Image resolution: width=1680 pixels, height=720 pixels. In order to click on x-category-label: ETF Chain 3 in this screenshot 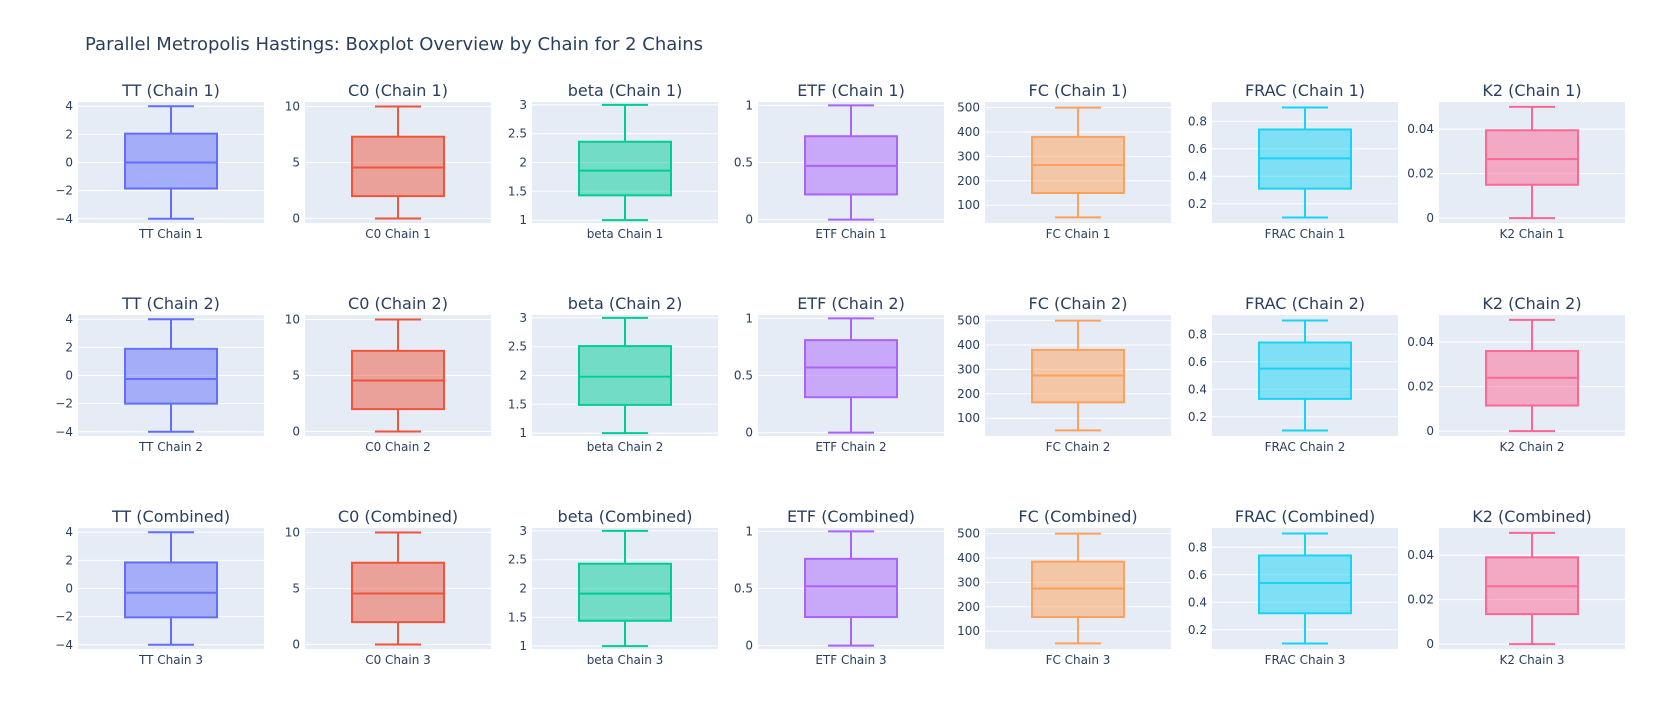, I will do `click(850, 660)`.